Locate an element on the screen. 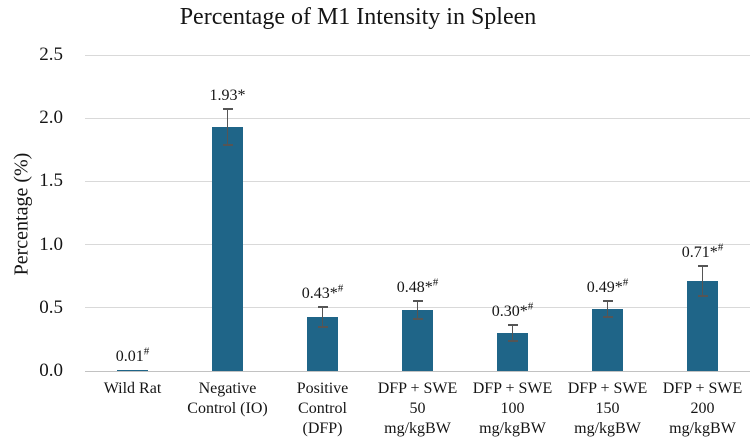  x-tick-label: DFP + SWE 200 mg/kgBW is located at coordinates (703, 409).